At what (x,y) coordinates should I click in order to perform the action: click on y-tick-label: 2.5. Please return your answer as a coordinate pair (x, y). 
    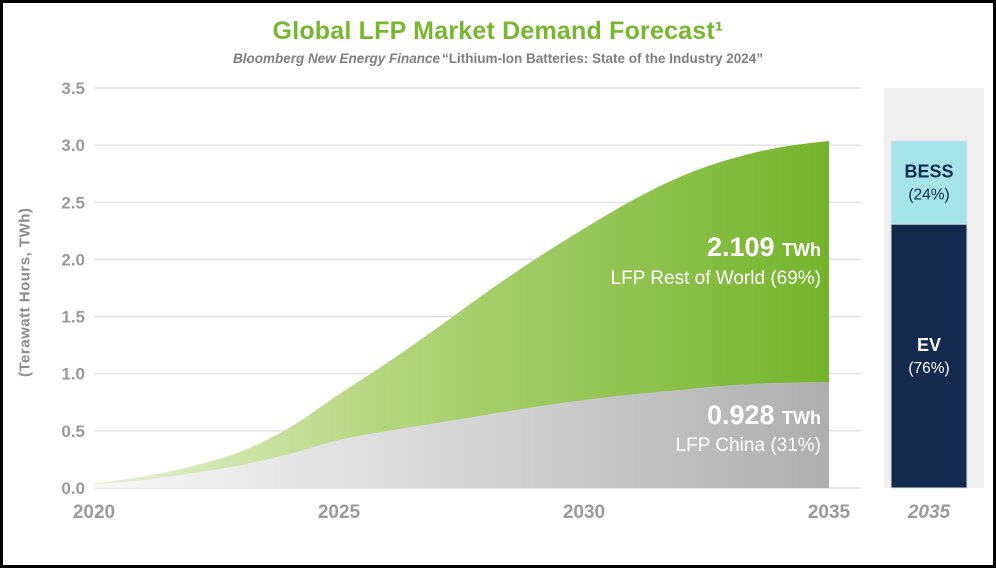
    Looking at the image, I should click on (73, 202).